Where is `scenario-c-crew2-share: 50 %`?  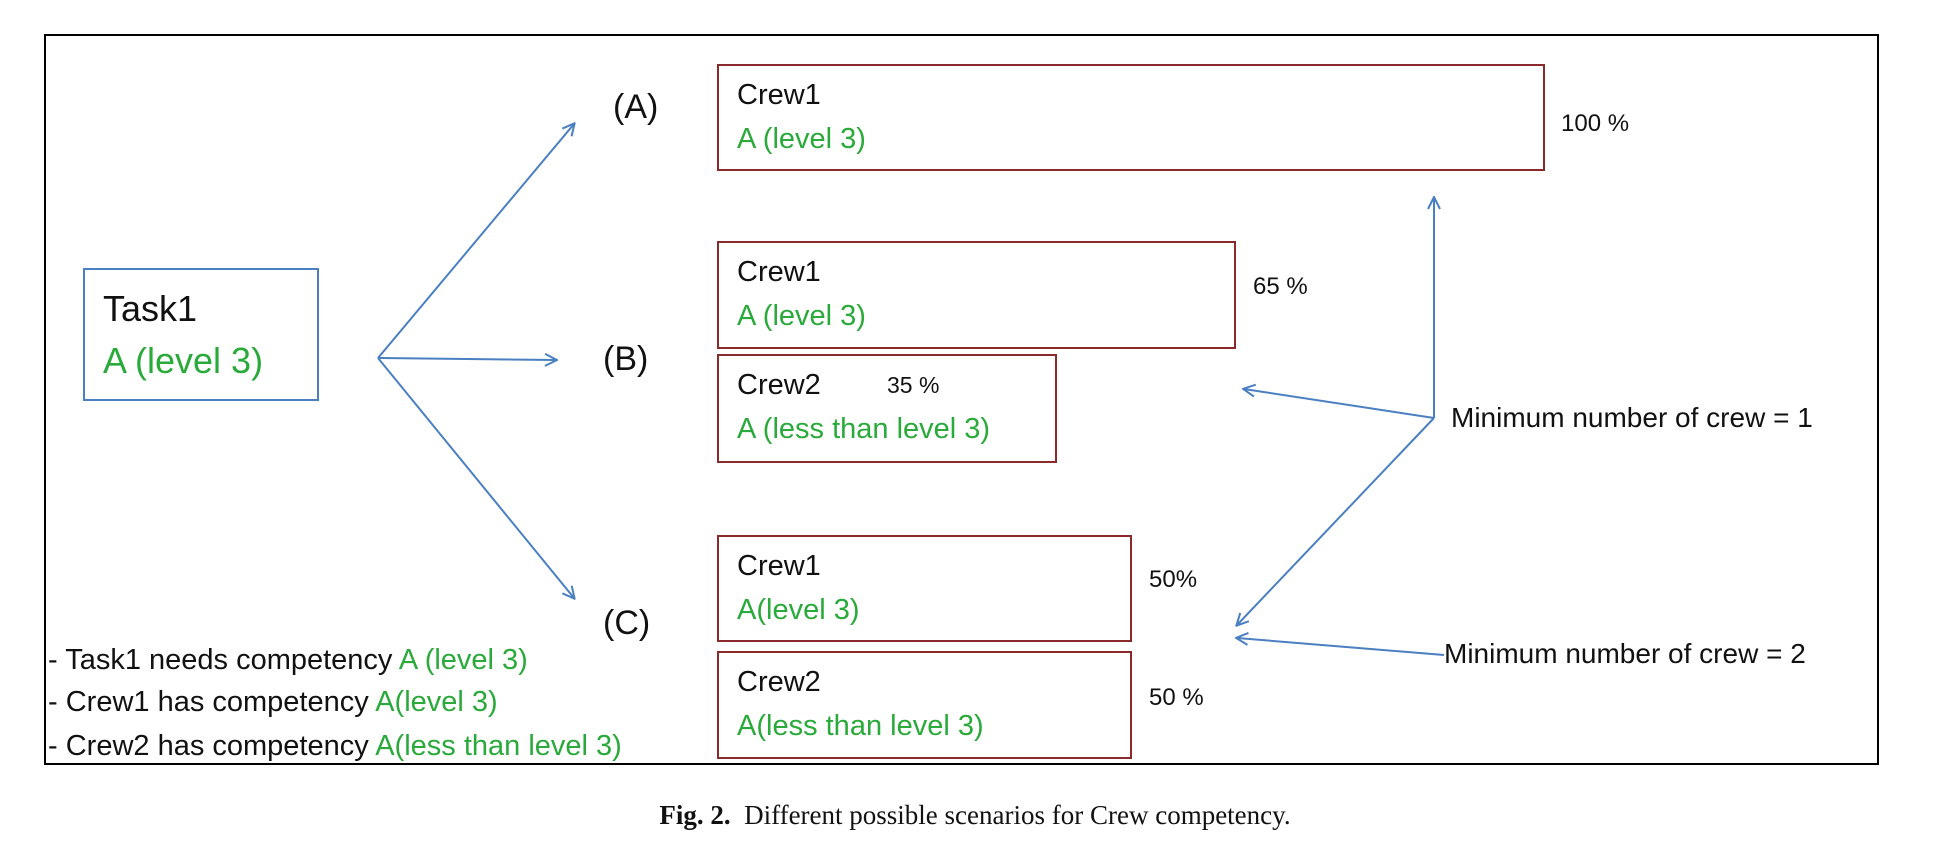 scenario-c-crew2-share: 50 % is located at coordinates (1176, 697).